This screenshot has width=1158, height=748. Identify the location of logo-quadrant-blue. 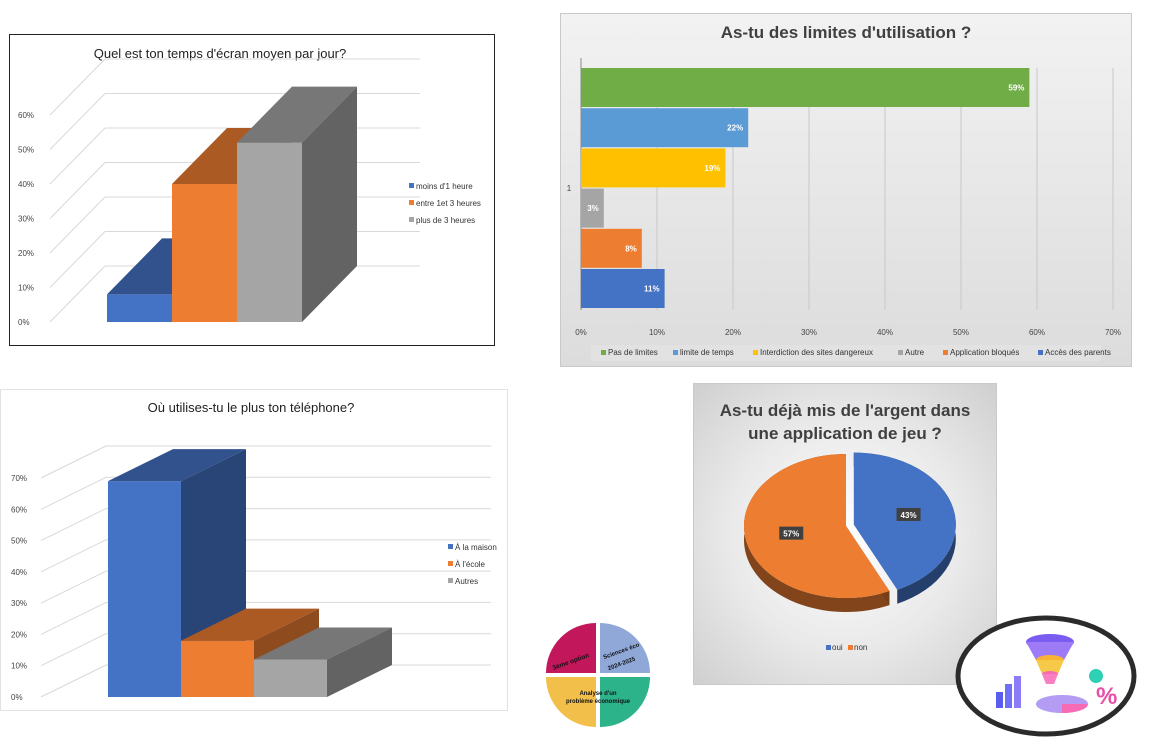
(625, 648).